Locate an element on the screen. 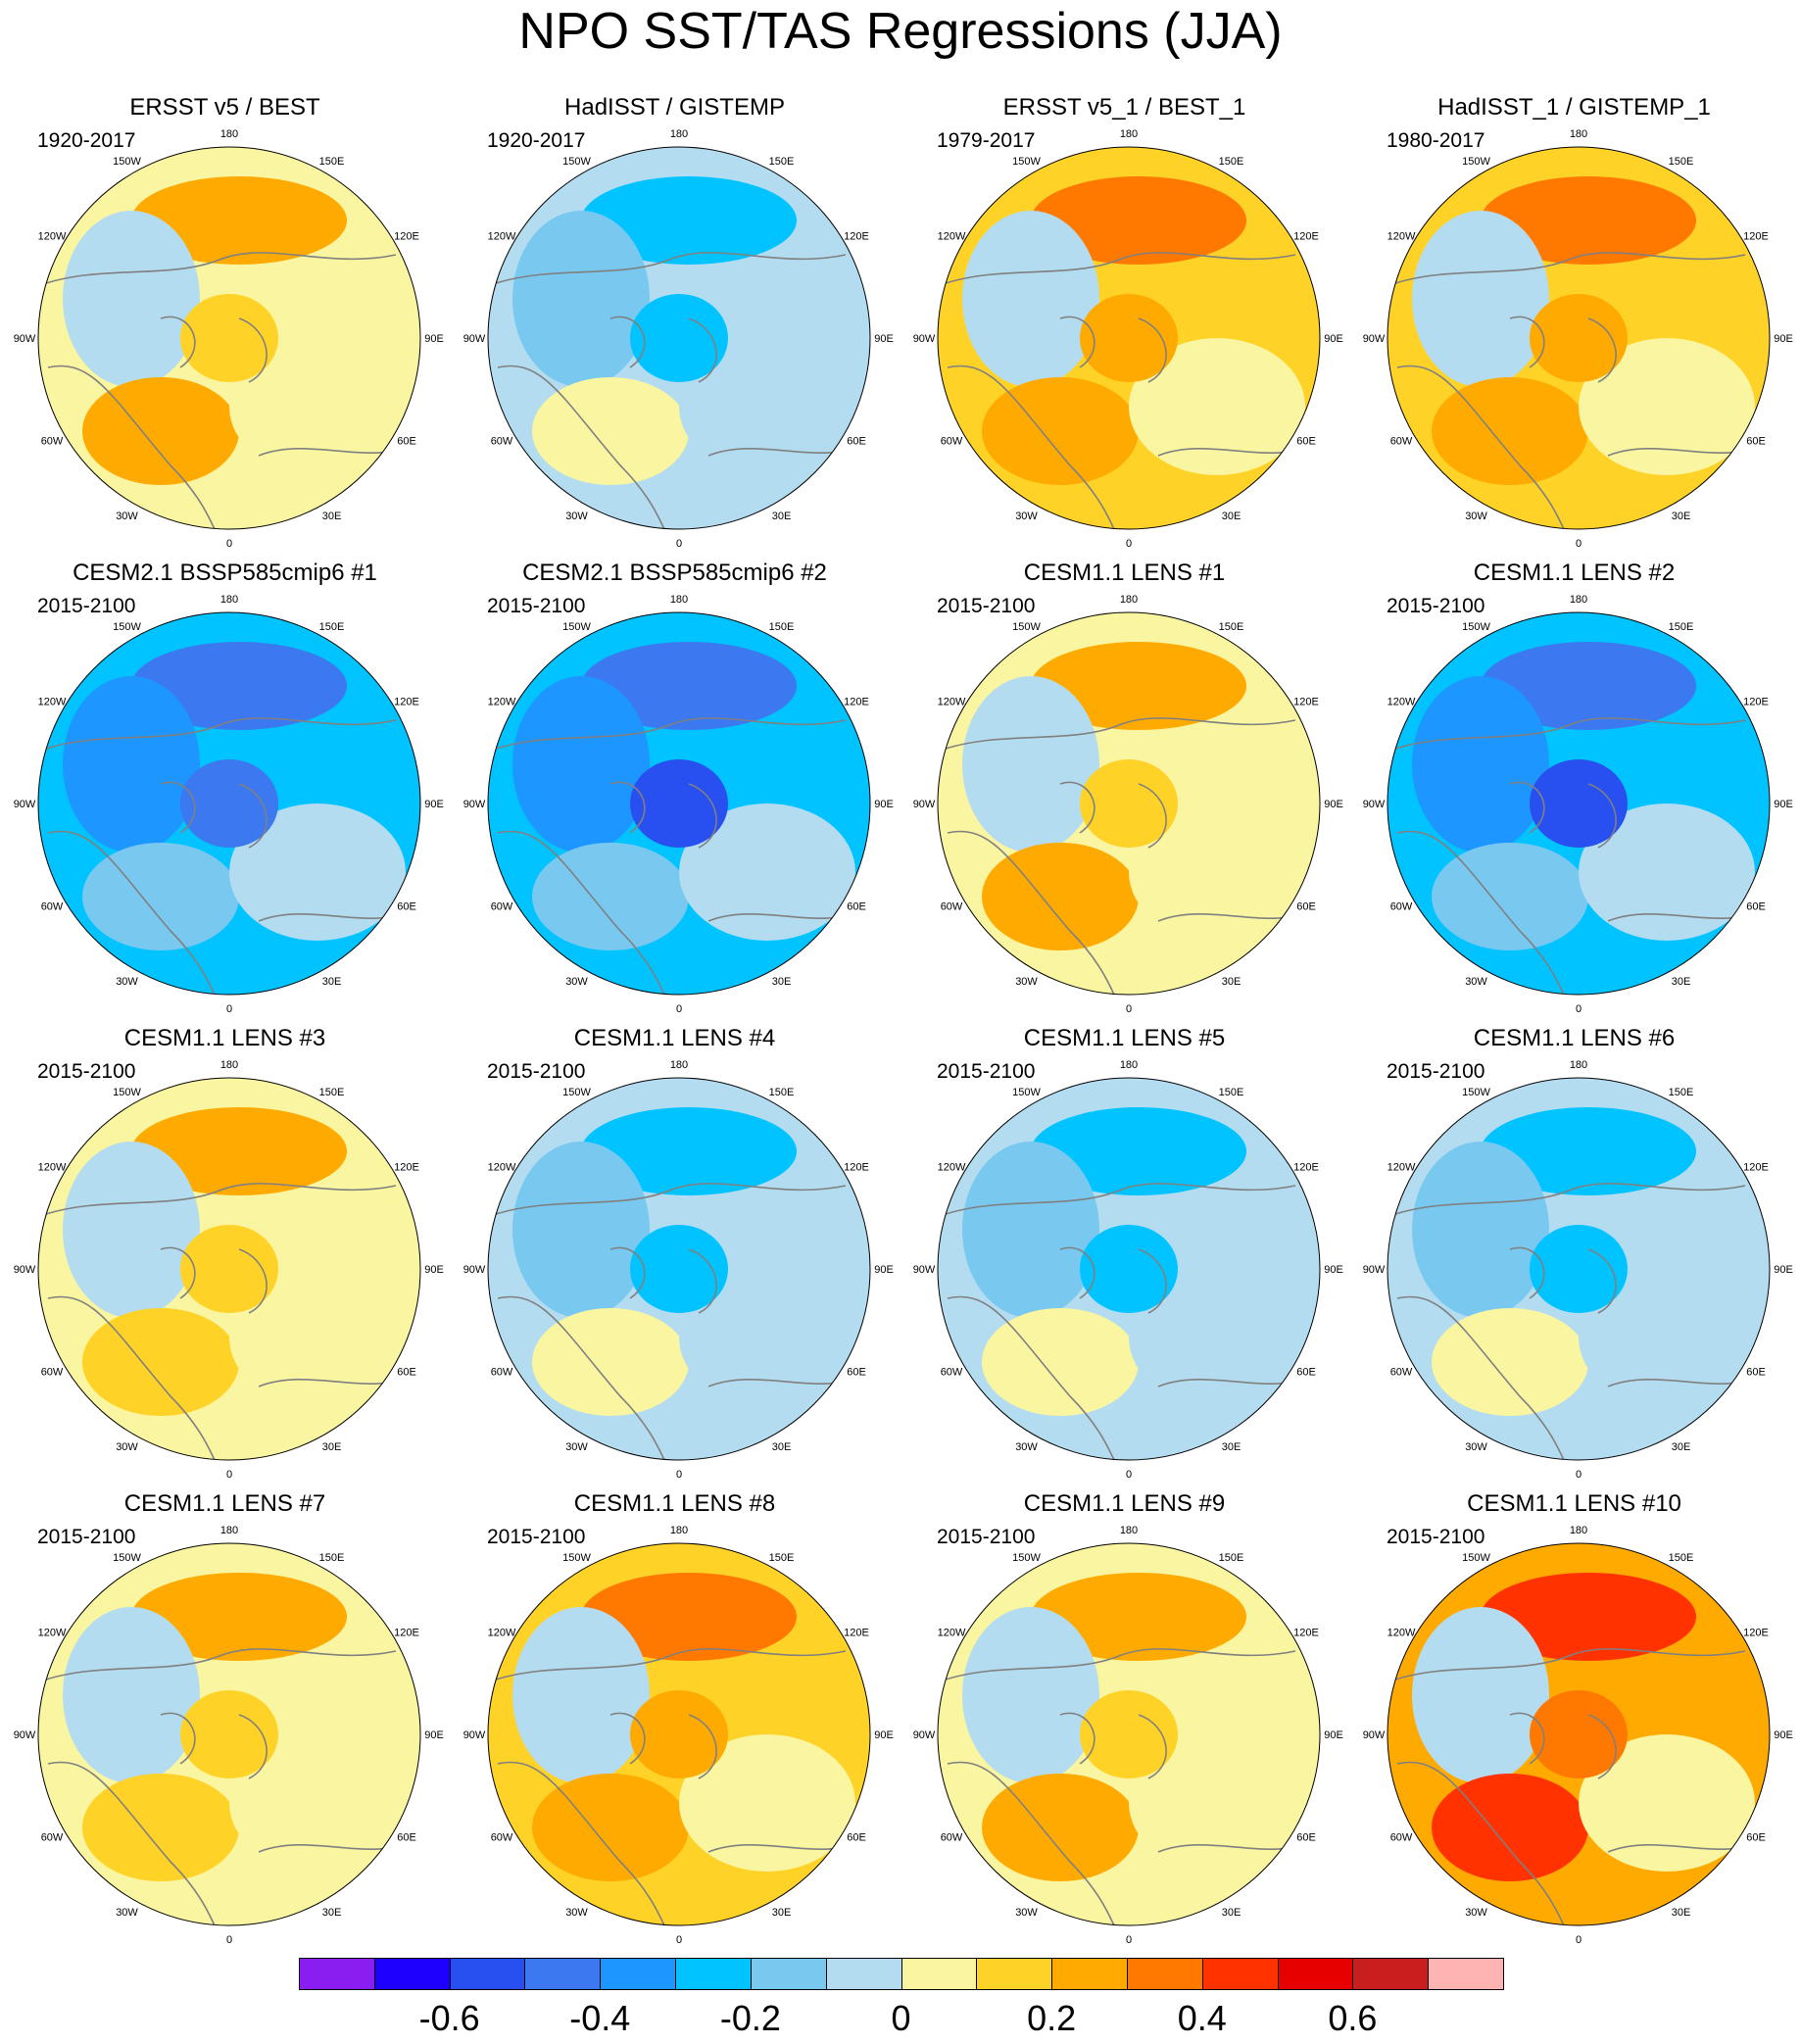  longitude-label: 30W is located at coordinates (127, 1913).